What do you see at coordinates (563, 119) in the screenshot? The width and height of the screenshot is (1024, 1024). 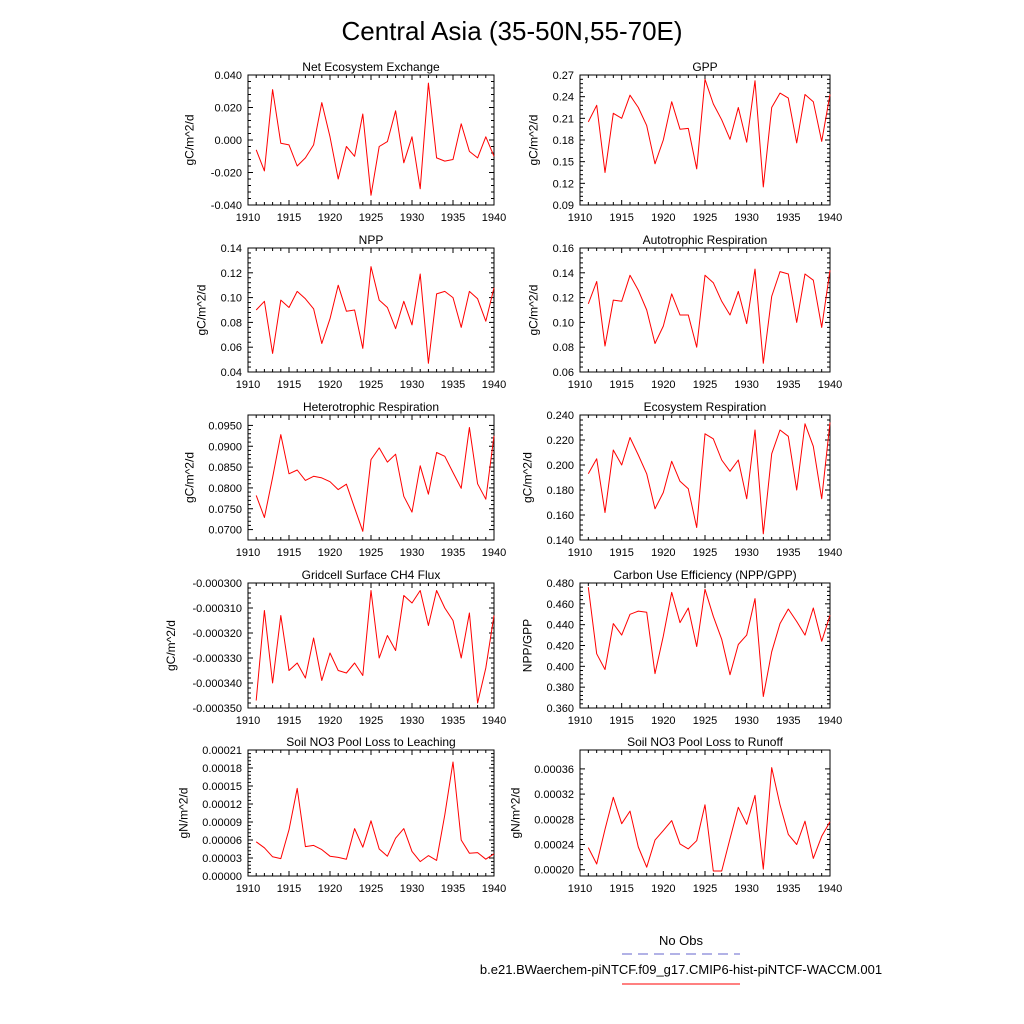 I see `y-tick-label: 0.21` at bounding box center [563, 119].